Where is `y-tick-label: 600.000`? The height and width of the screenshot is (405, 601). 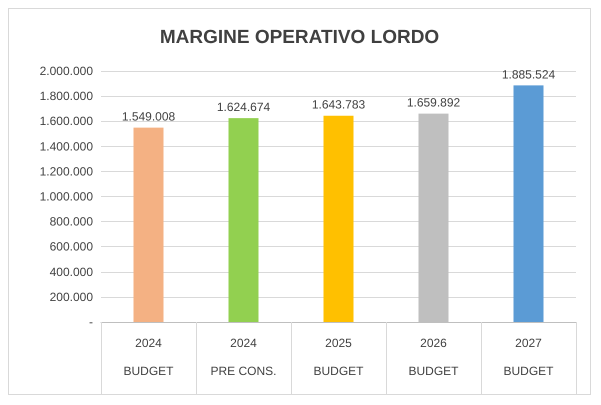 y-tick-label: 600.000 is located at coordinates (72, 247).